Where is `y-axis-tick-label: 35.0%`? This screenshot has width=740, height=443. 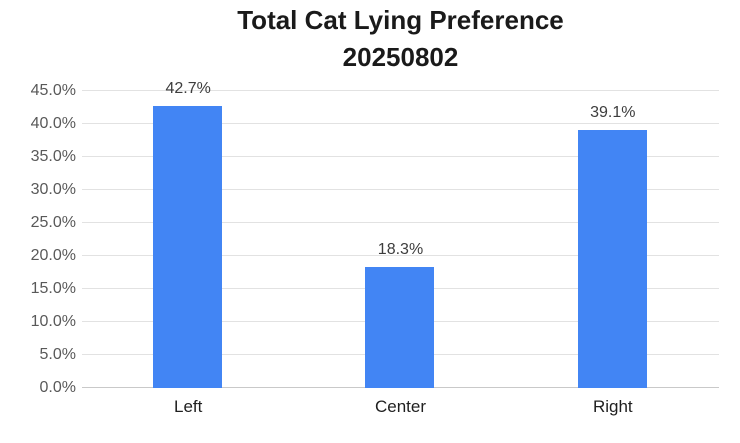 y-axis-tick-label: 35.0% is located at coordinates (53, 156).